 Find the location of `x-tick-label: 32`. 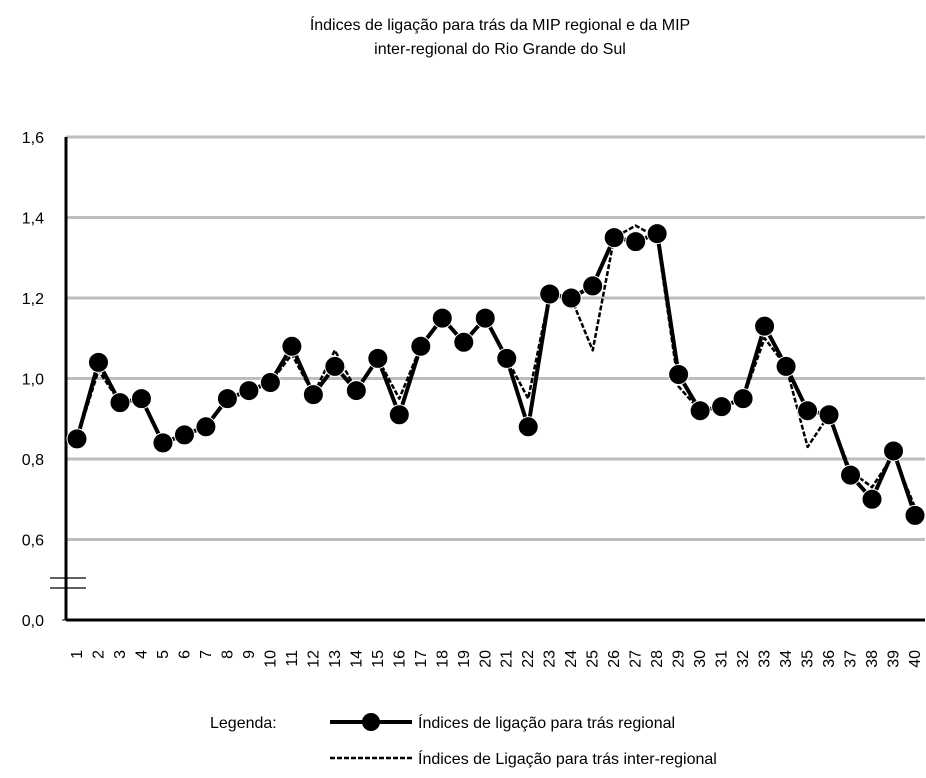

x-tick-label: 32 is located at coordinates (743, 659).